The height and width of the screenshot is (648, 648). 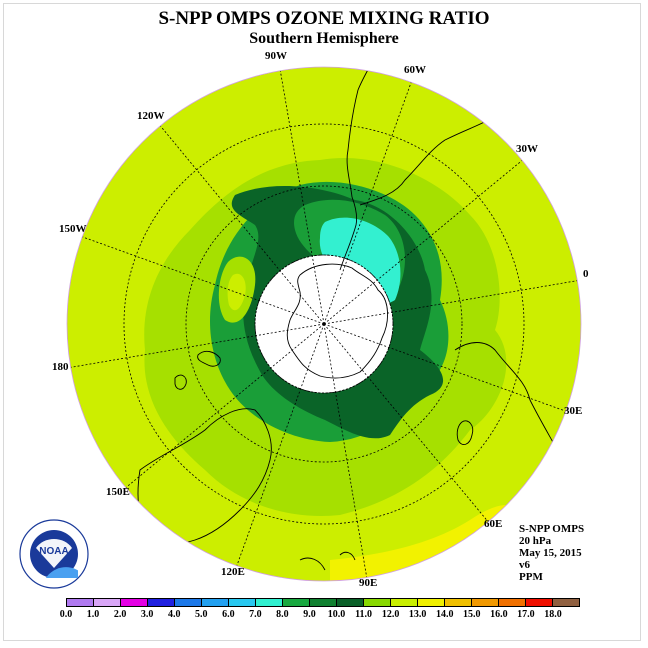 What do you see at coordinates (573, 411) in the screenshot?
I see `lon-label-30e: 30E` at bounding box center [573, 411].